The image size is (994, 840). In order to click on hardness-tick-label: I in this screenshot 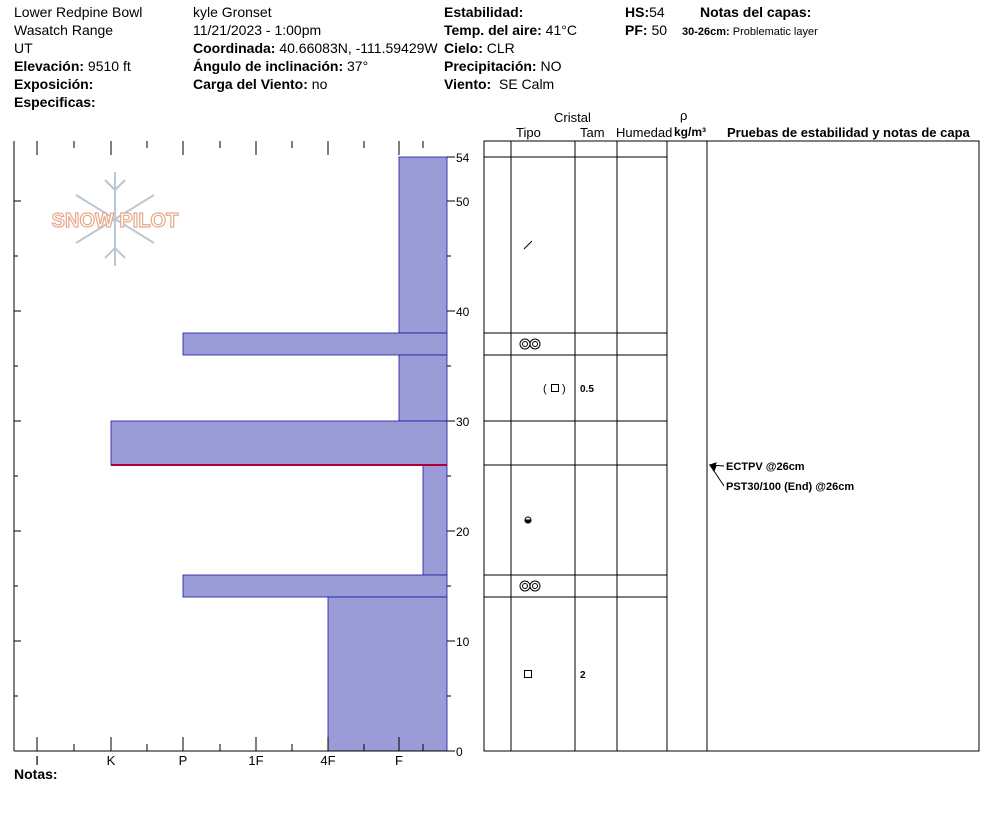, I will do `click(37, 760)`.